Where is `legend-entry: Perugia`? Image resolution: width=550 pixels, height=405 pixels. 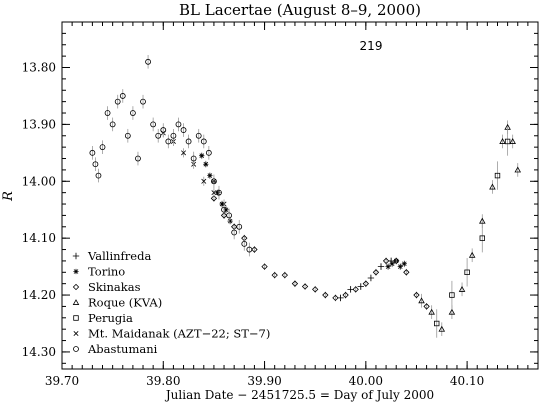 legend-entry: Perugia is located at coordinates (110, 318).